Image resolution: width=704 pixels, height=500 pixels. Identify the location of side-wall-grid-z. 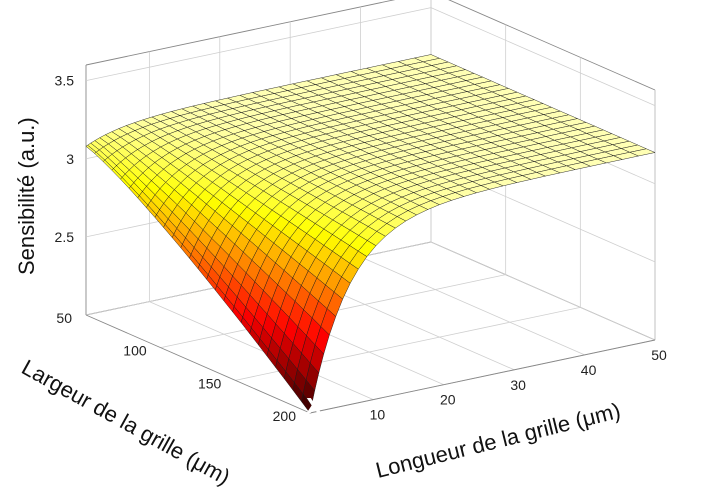
(543, 56).